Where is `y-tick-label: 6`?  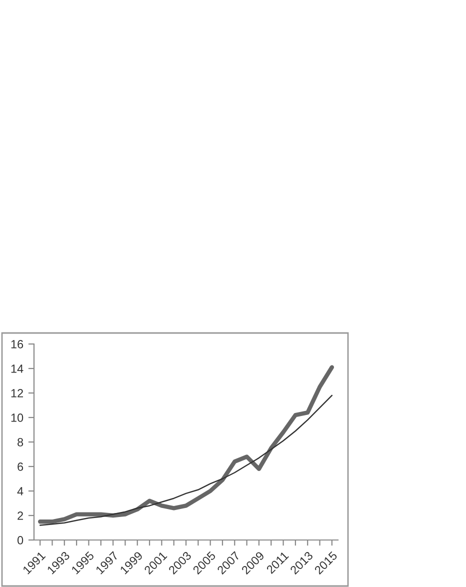
y-tick-label: 6 is located at coordinates (21, 466).